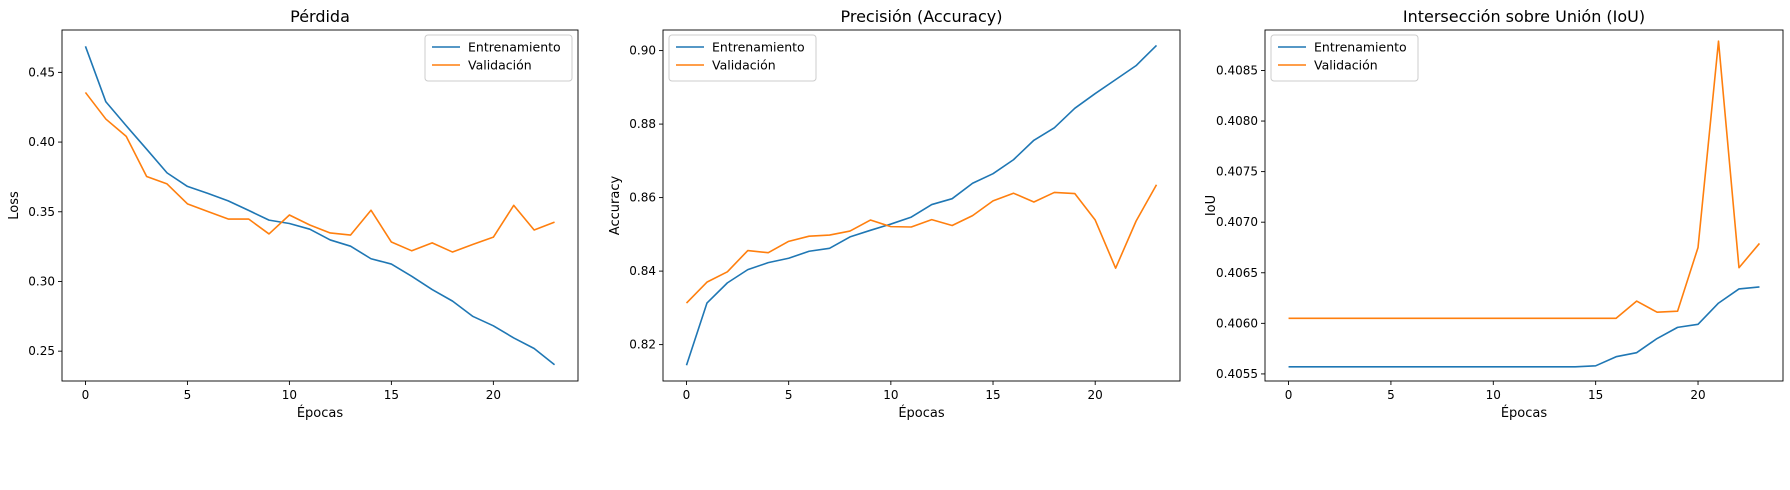 This screenshot has width=1790, height=490. What do you see at coordinates (1237, 323) in the screenshot?
I see `y-tick-label: 0.4060` at bounding box center [1237, 323].